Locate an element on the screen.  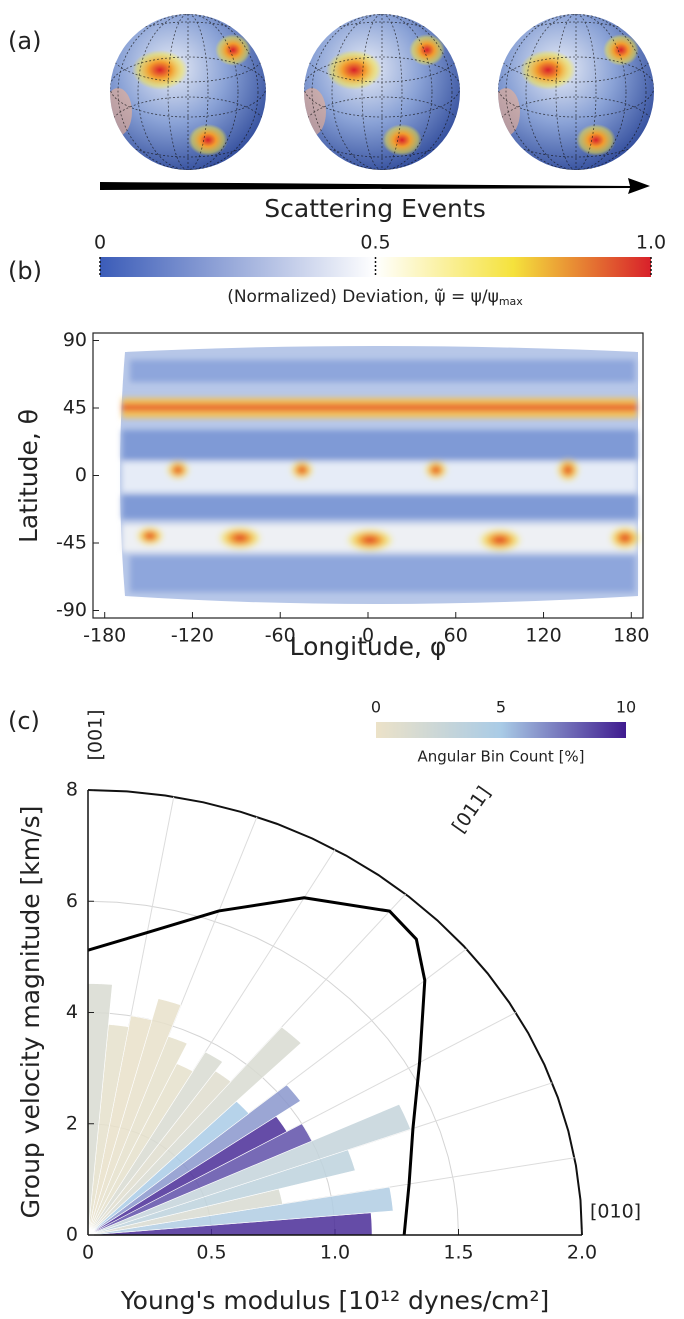
x-tick-label: 2.0 is located at coordinates (582, 1253).